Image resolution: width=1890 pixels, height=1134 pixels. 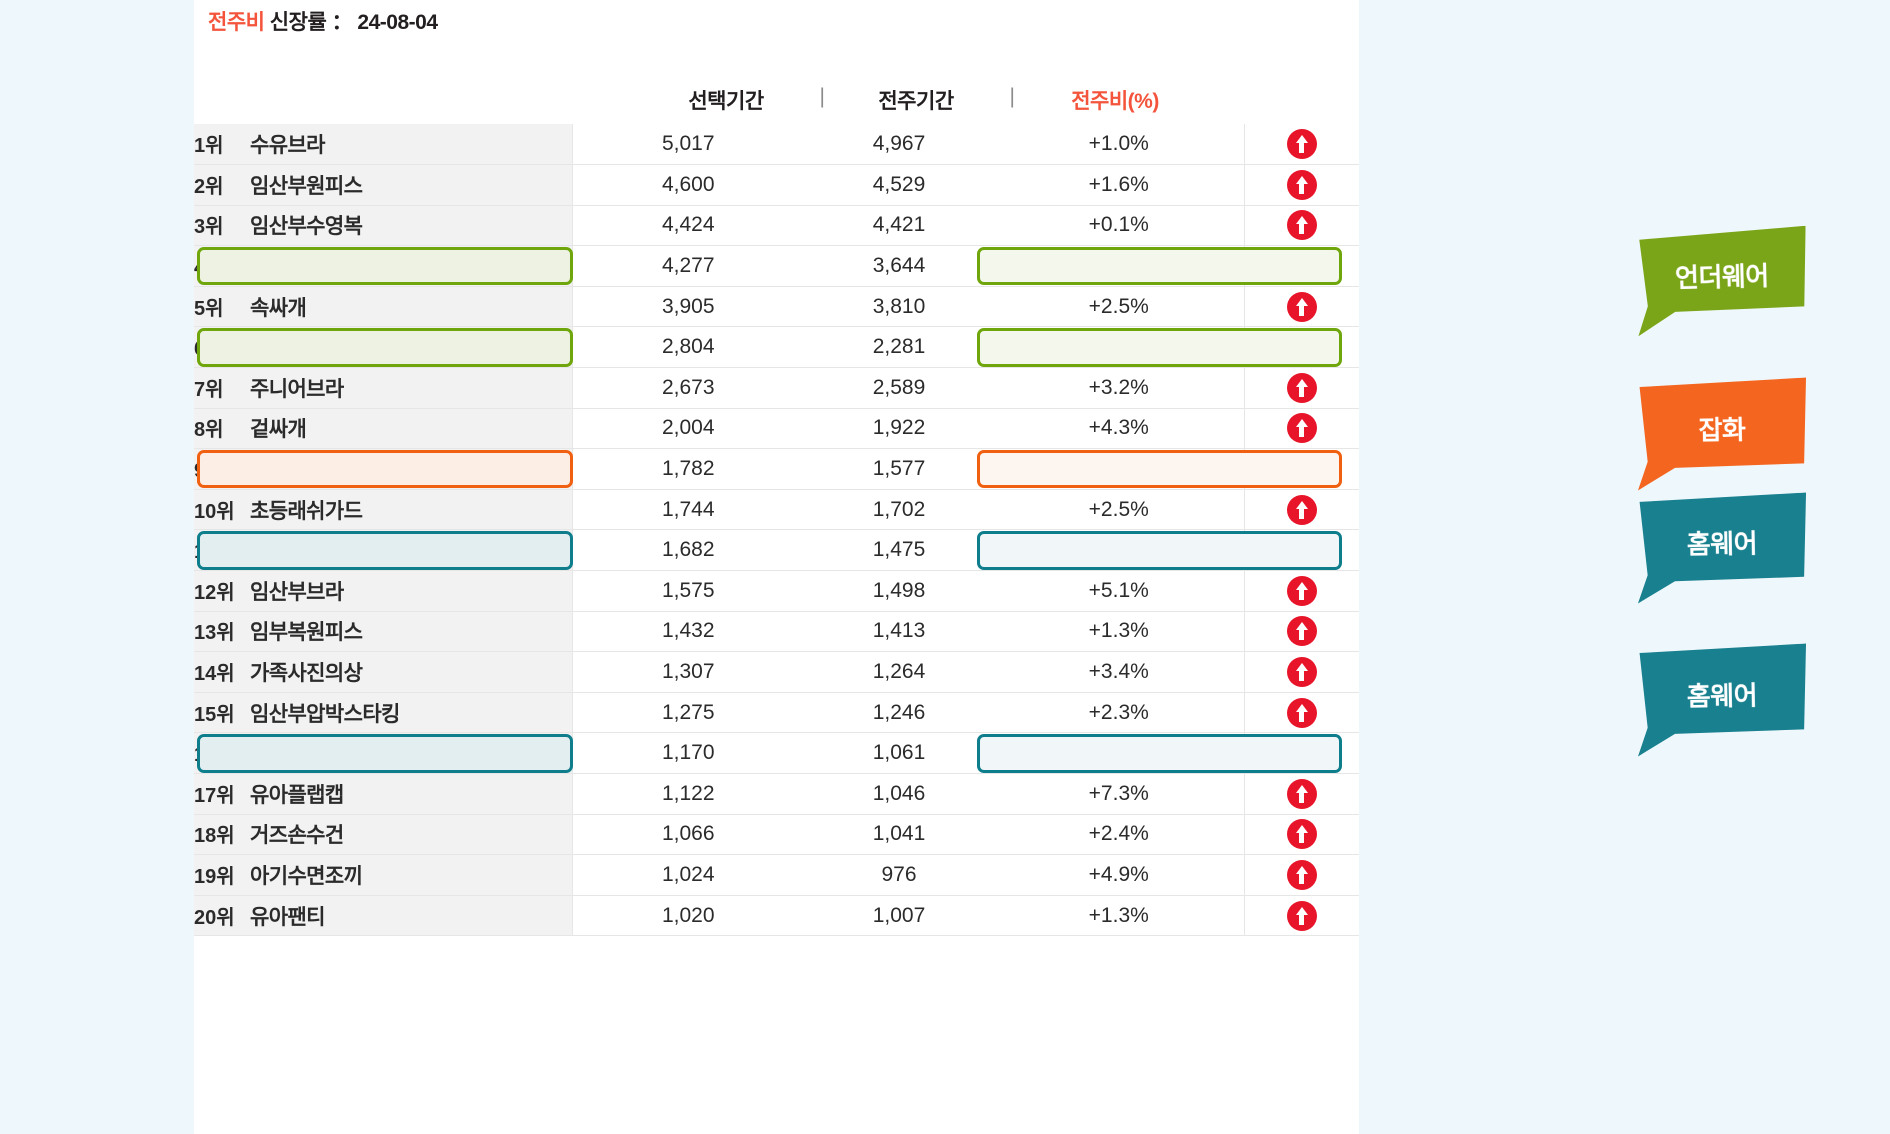 What do you see at coordinates (351, 22) in the screenshot?
I see `page-title-main: 신장률 ： 24-08-04` at bounding box center [351, 22].